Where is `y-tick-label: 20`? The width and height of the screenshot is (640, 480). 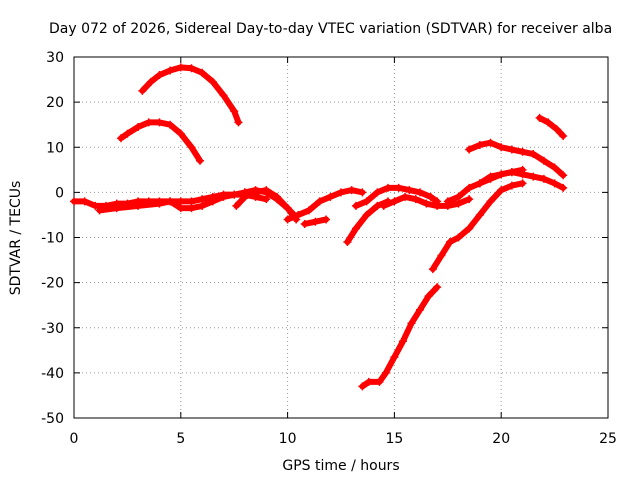
y-tick-label: 20 is located at coordinates (55, 103).